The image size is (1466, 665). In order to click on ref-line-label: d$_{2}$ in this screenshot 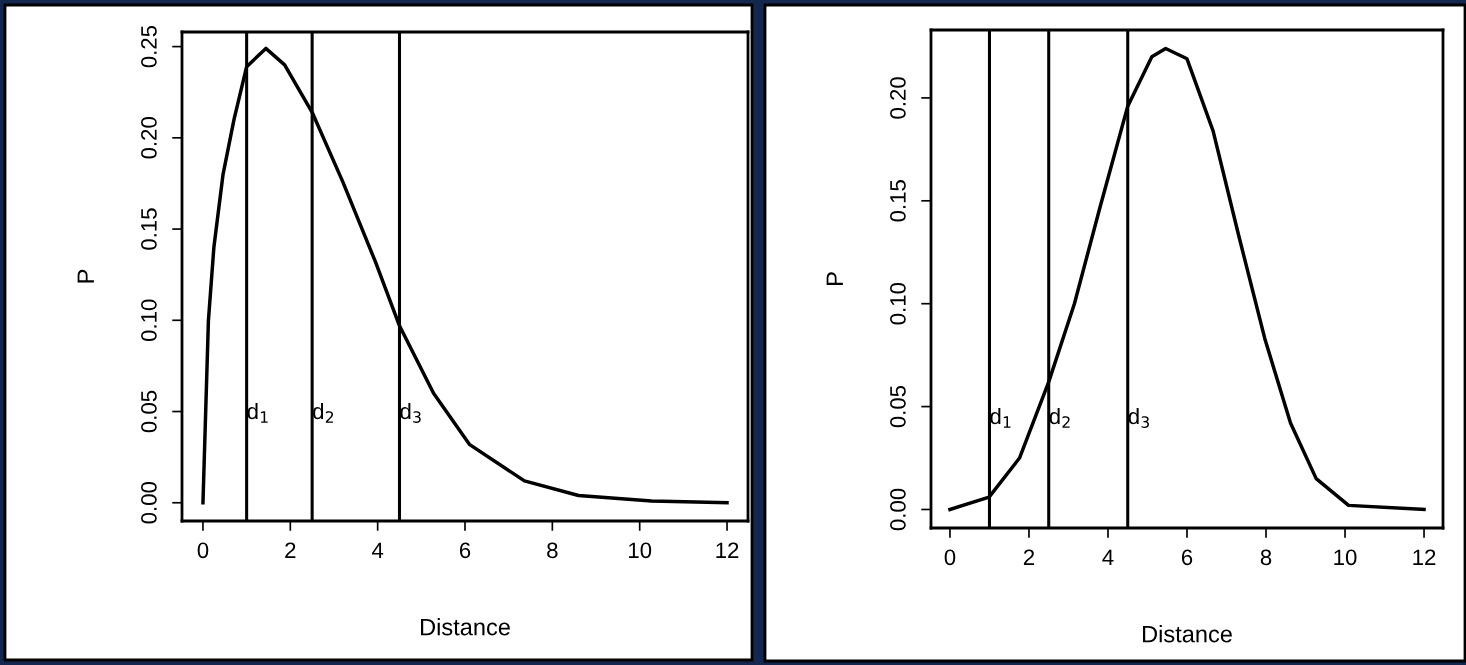, I will do `click(1059, 417)`.